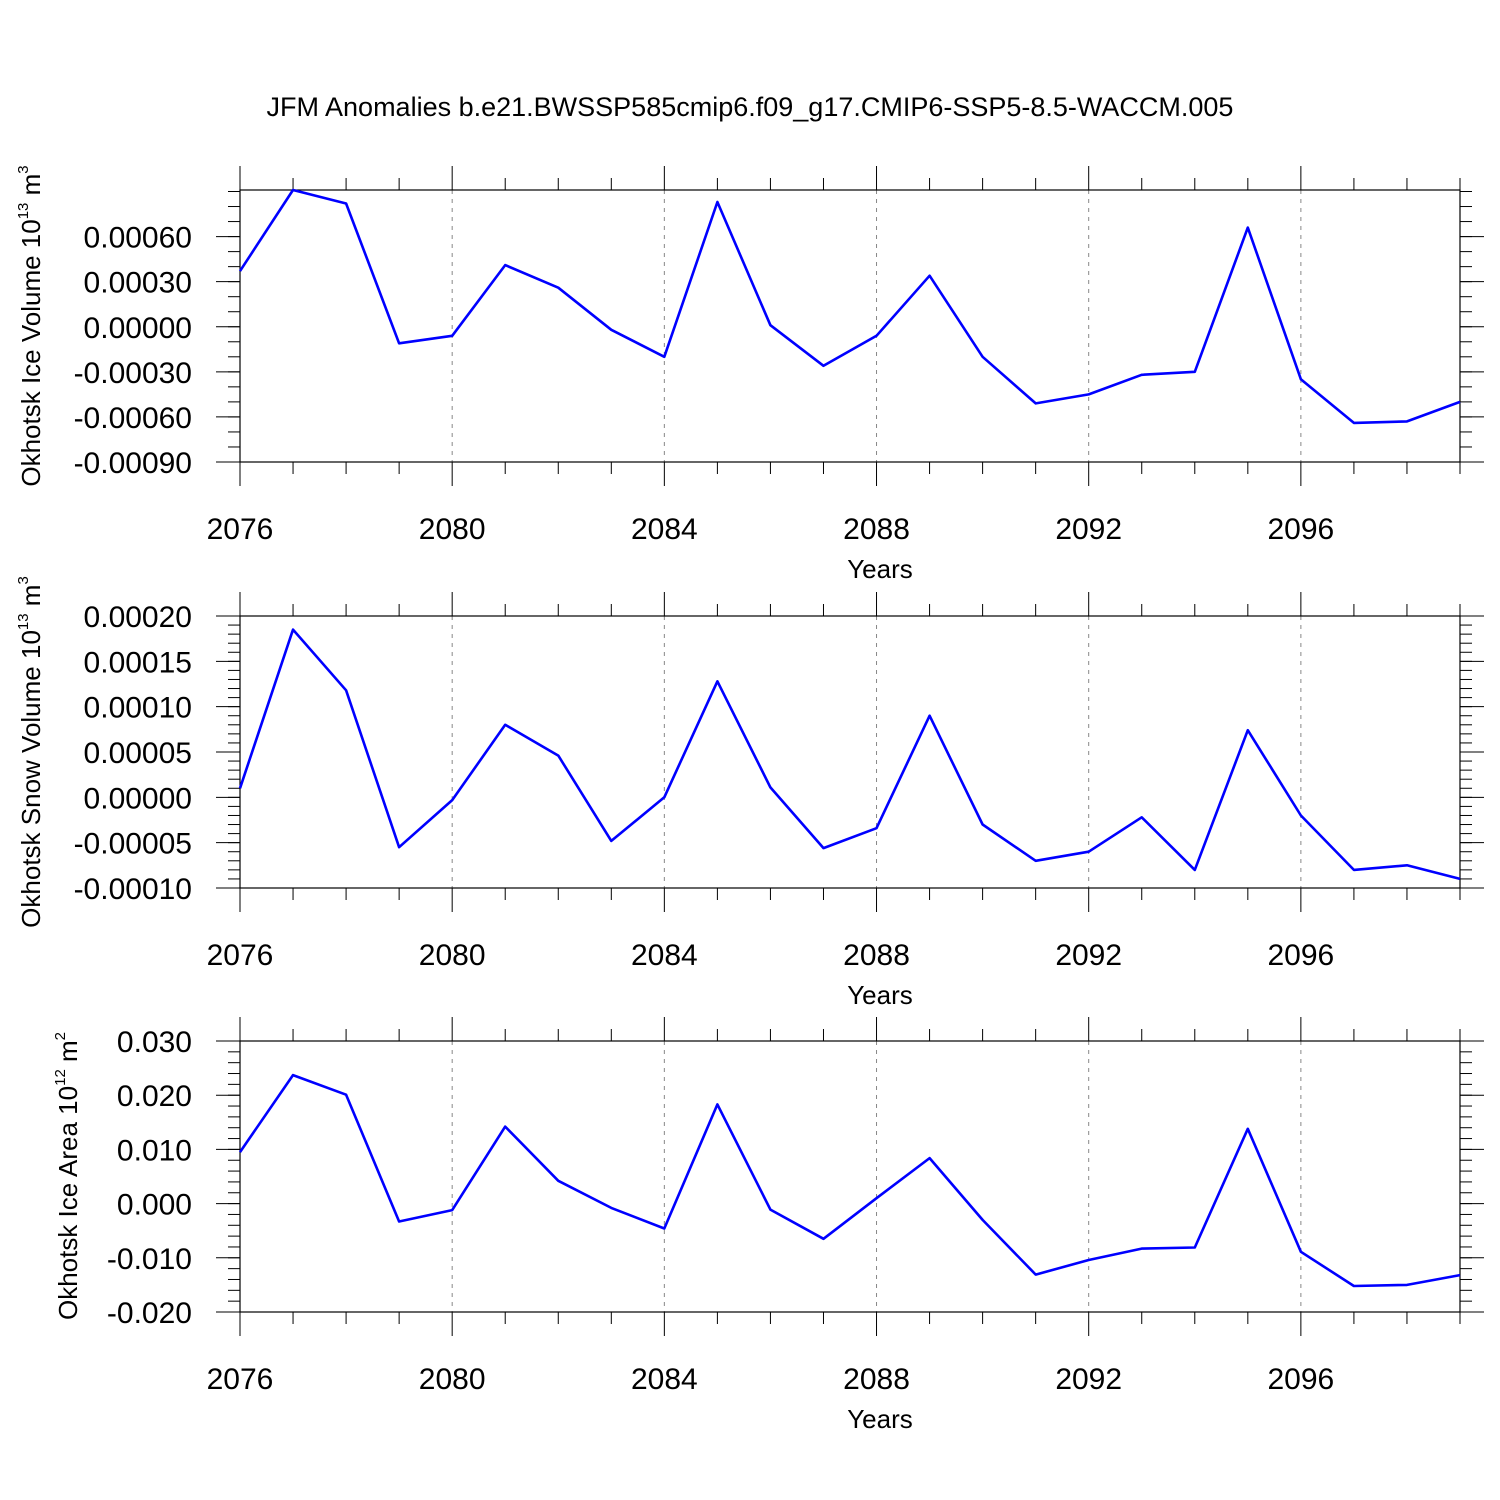  I want to click on y-tick-label: -0.00090, so click(133, 463).